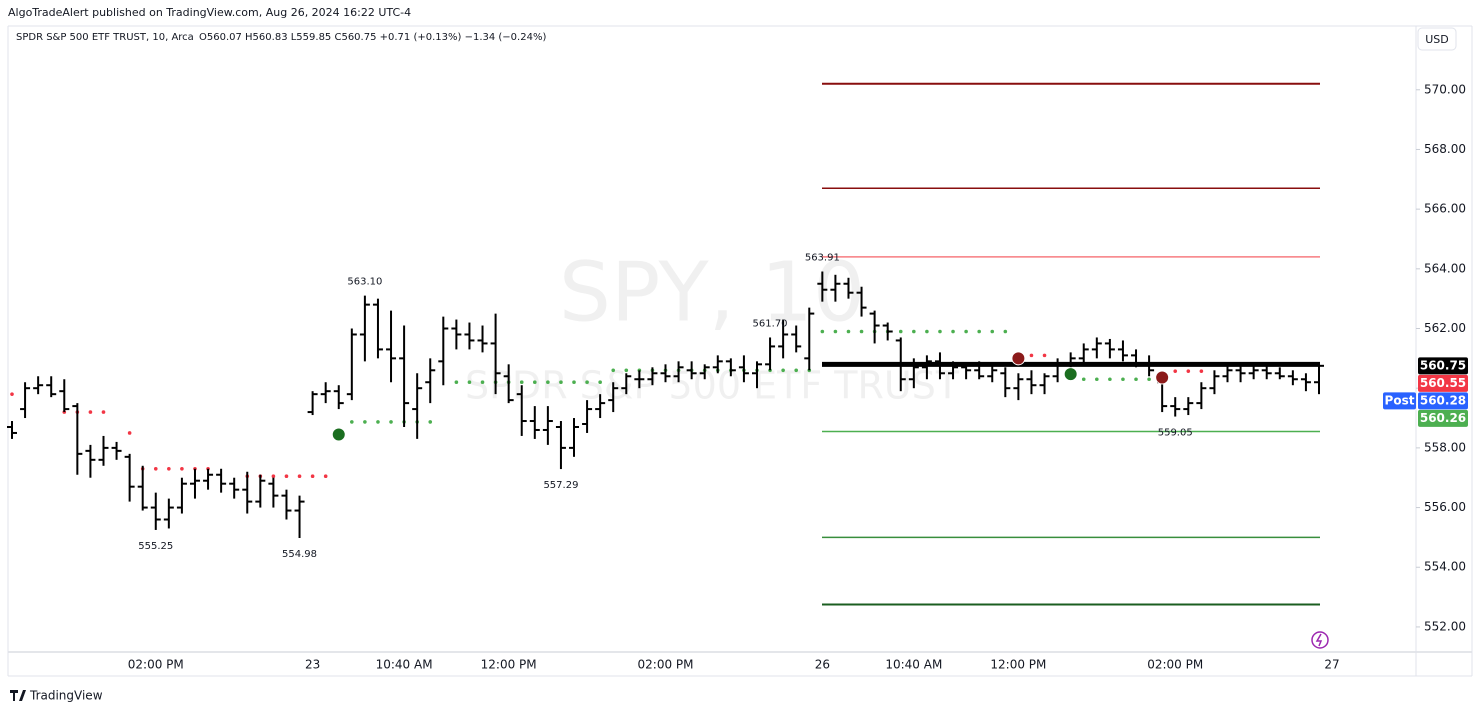 The width and height of the screenshot is (1480, 712). I want to click on y-tick-label: 570.00, so click(1445, 89).